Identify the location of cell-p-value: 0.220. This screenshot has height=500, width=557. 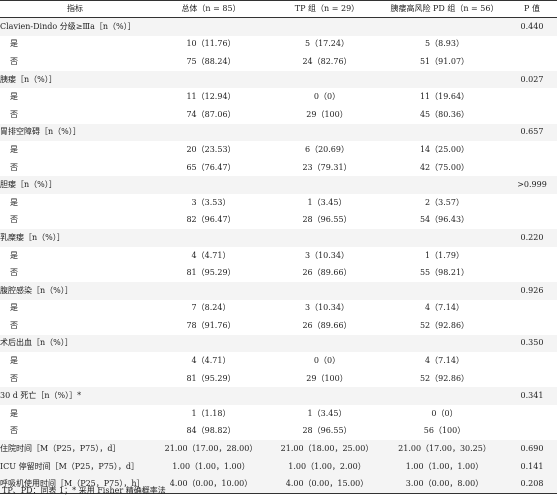
(532, 238).